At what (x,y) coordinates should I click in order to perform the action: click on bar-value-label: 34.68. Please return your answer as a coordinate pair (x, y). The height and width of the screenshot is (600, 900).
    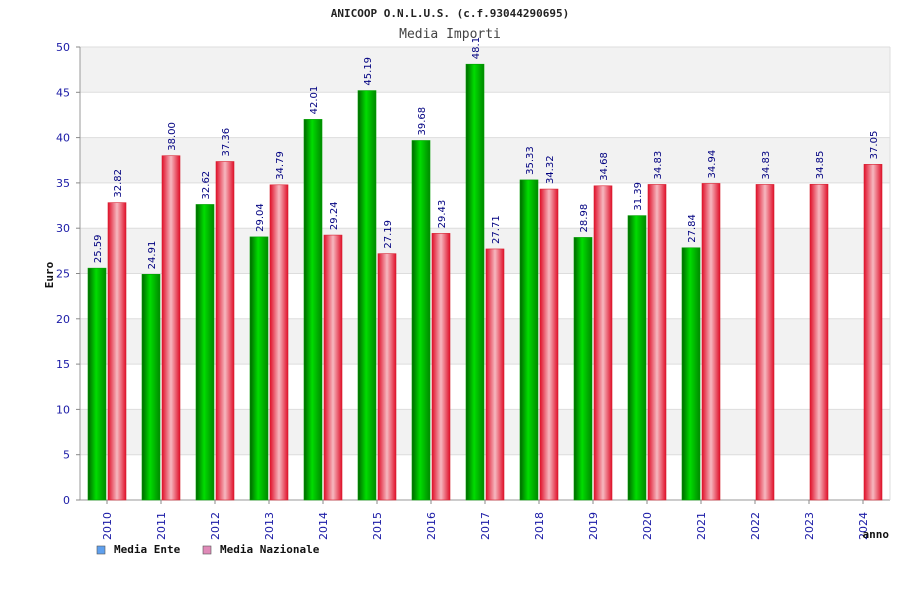
    Looking at the image, I should click on (604, 166).